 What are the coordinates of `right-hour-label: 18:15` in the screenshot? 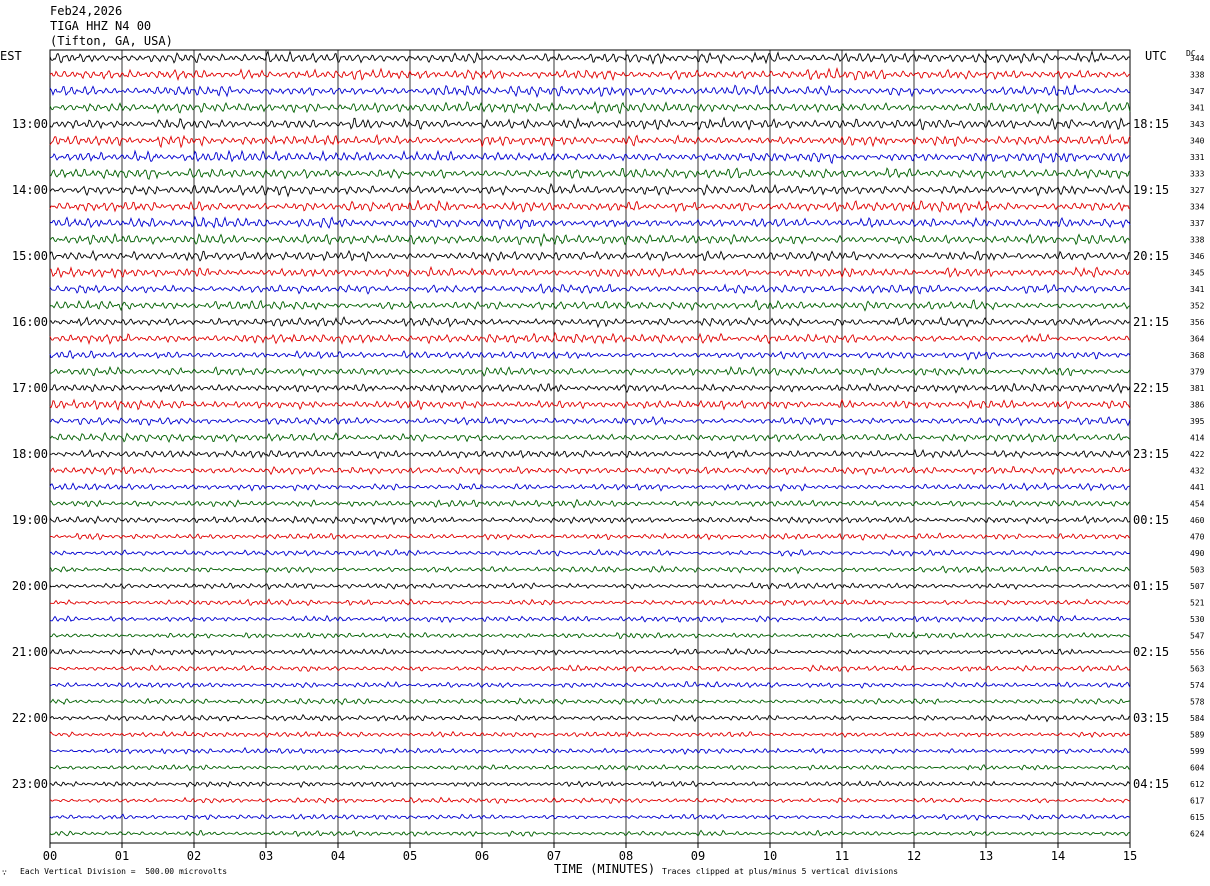 It's located at (1151, 124).